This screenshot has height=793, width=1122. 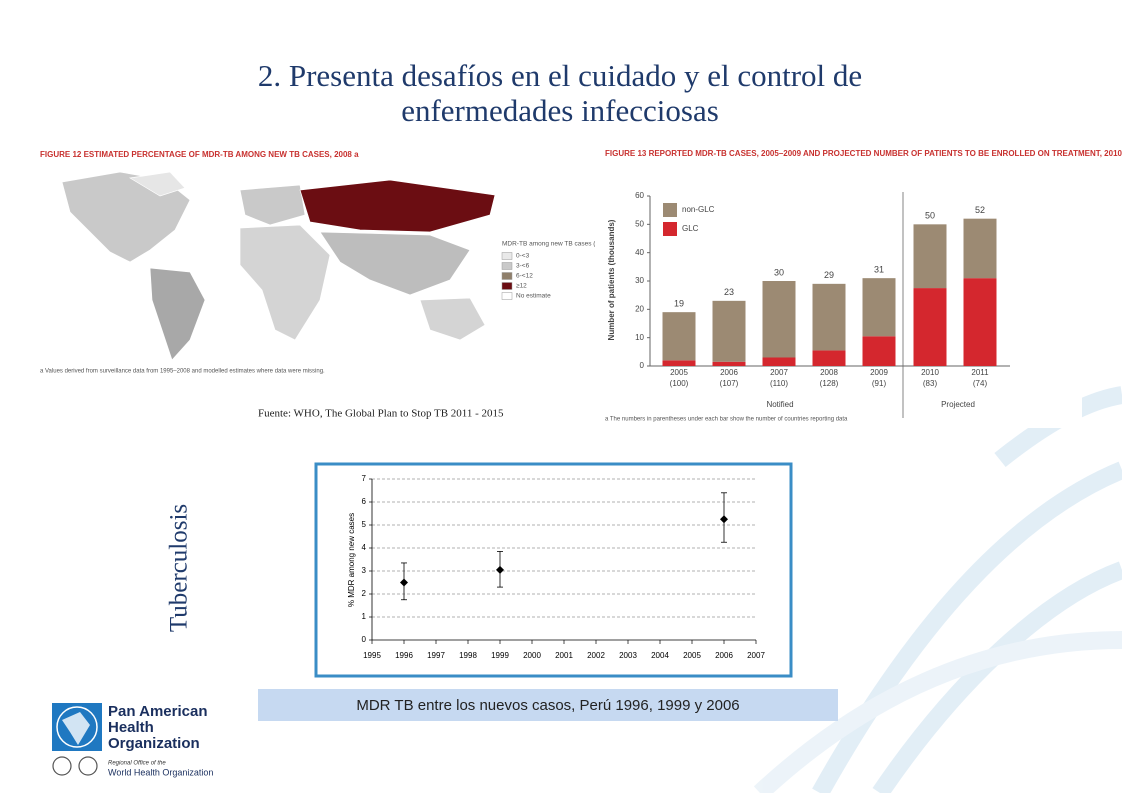 What do you see at coordinates (879, 270) in the screenshot?
I see `total-label: 31` at bounding box center [879, 270].